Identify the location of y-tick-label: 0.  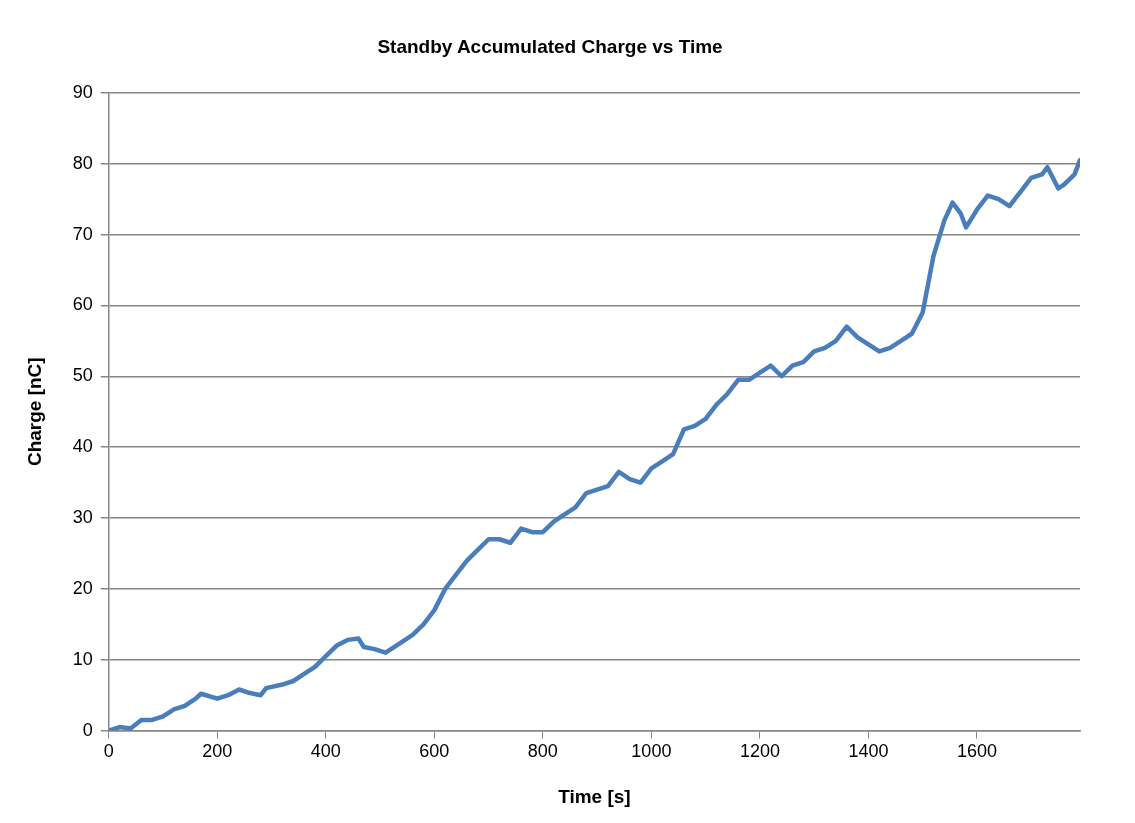
(87, 729).